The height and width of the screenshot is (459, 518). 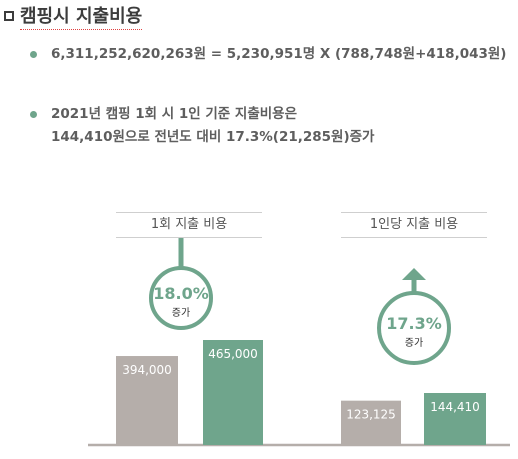 What do you see at coordinates (233, 354) in the screenshot?
I see `bar-value-label: 465,000` at bounding box center [233, 354].